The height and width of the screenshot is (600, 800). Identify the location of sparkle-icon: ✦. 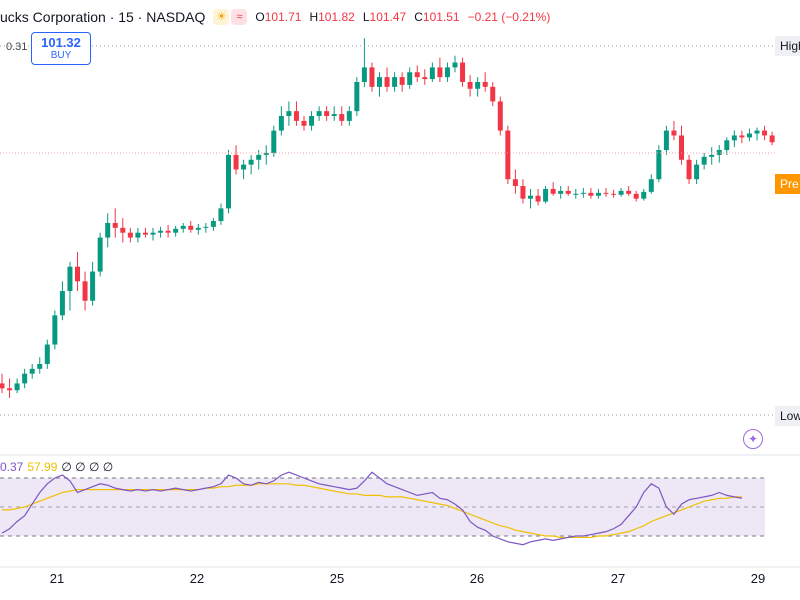
(753, 439).